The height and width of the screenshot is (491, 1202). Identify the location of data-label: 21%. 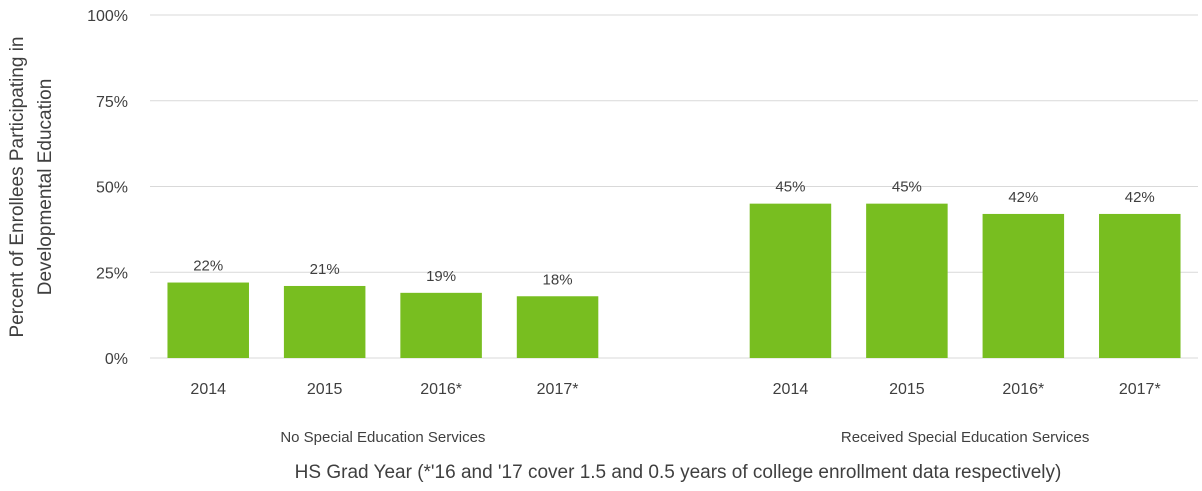
(325, 269).